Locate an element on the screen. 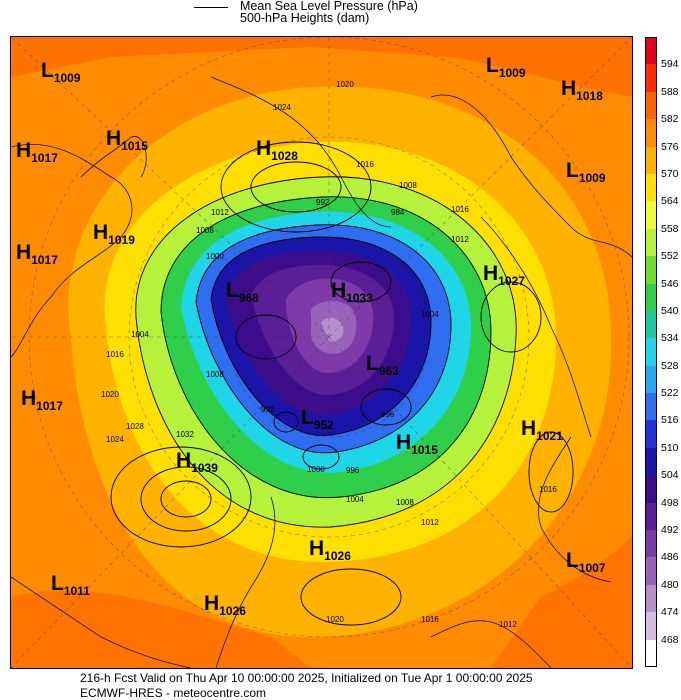  colorbar-tick-label: 516 is located at coordinates (670, 420).